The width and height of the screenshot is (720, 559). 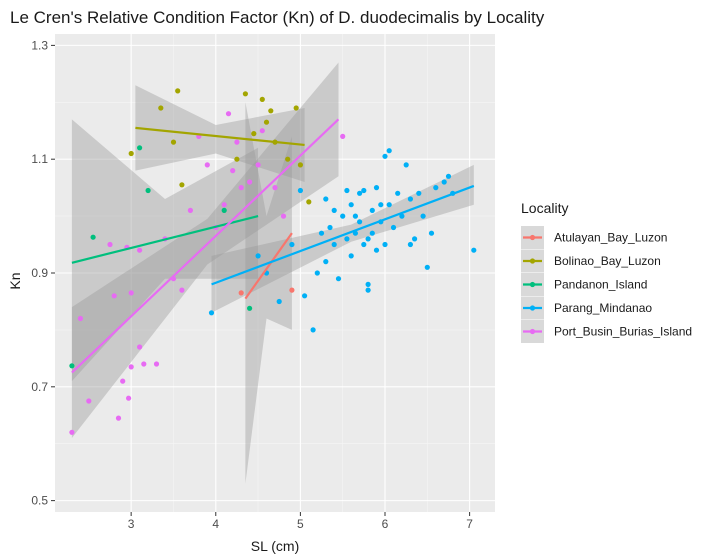 I want to click on x-tick-label: 7, so click(x=469, y=524).